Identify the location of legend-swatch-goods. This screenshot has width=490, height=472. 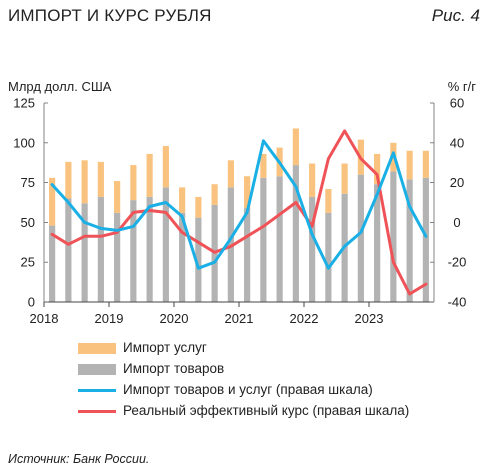
(97, 369).